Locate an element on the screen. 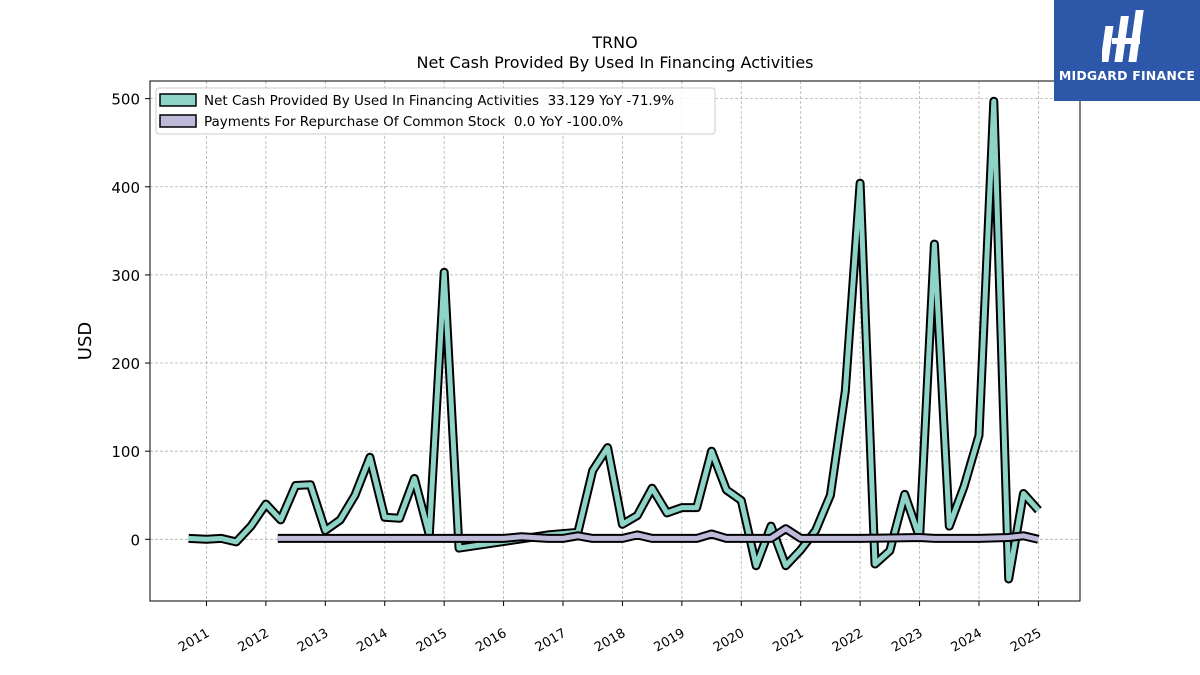  midgard-logo-icon is located at coordinates (1123, 36).